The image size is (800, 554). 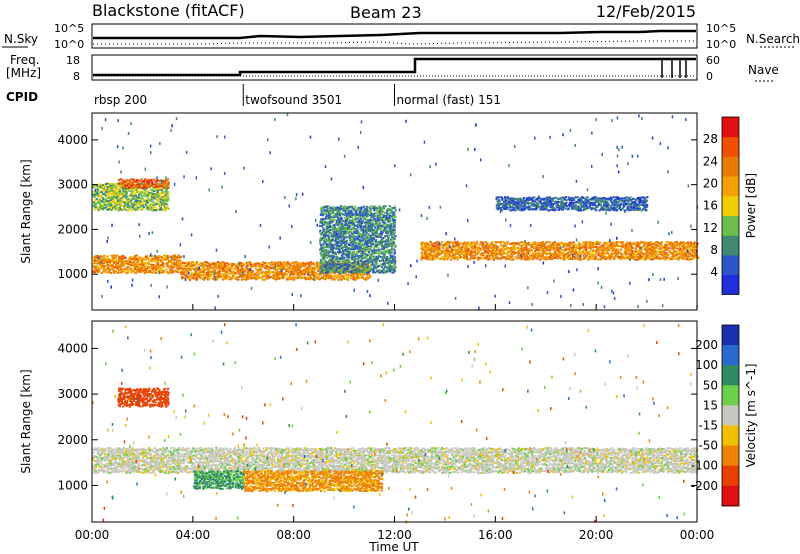 What do you see at coordinates (137, 264) in the screenshot?
I see `power-region` at bounding box center [137, 264].